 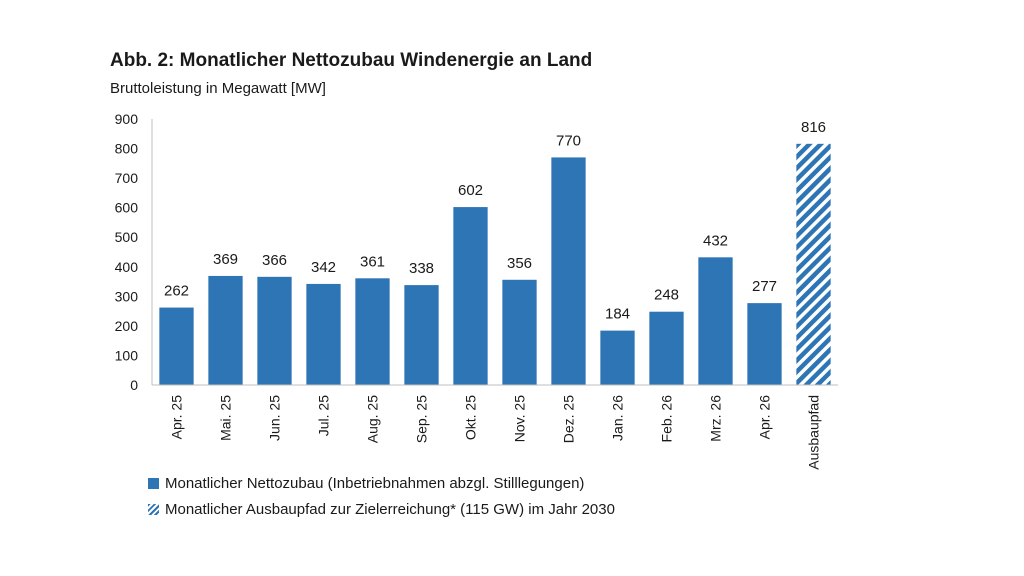 I want to click on data-label: 338, so click(x=421, y=268).